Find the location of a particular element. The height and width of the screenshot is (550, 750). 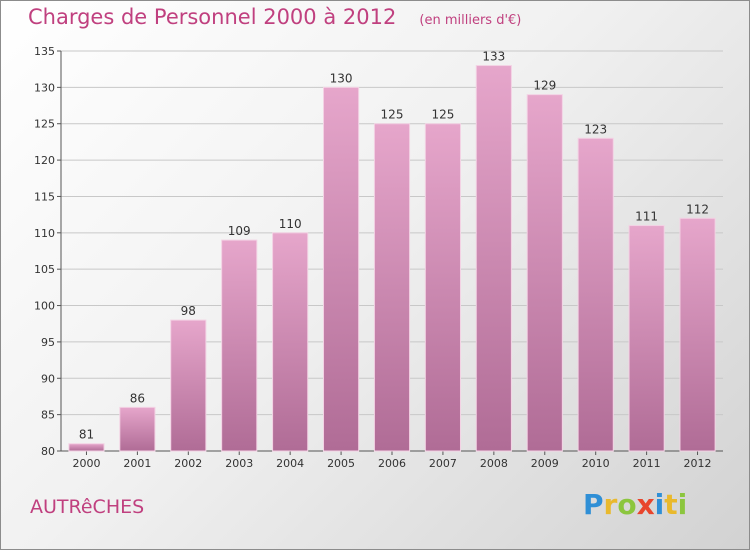

y-tick-label: 90 is located at coordinates (48, 378).